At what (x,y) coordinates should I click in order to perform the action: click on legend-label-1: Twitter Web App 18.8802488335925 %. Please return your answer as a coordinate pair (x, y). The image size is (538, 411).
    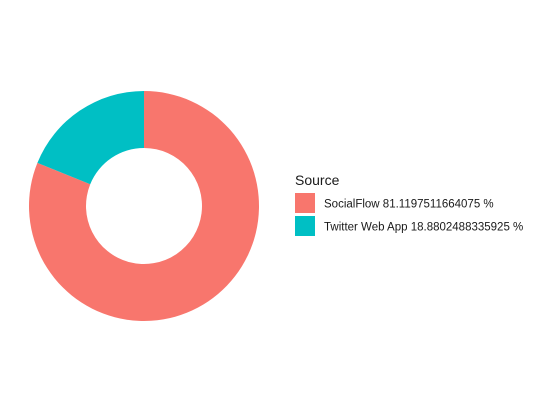
    Looking at the image, I should click on (423, 228).